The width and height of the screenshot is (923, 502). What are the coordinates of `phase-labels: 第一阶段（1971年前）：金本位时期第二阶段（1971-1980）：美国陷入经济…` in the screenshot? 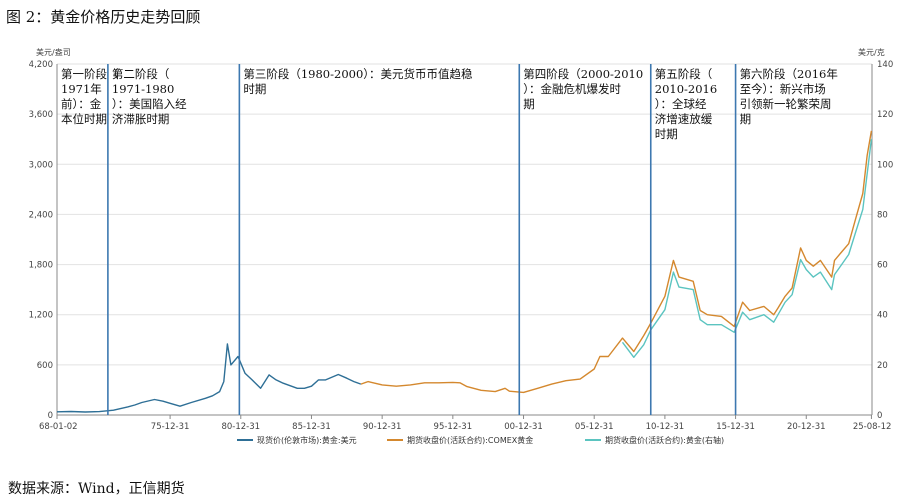 It's located at (449, 104).